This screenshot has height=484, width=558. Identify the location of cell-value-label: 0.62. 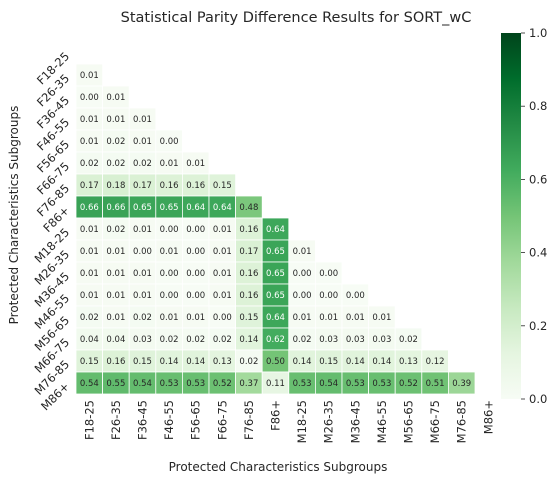
(275, 340).